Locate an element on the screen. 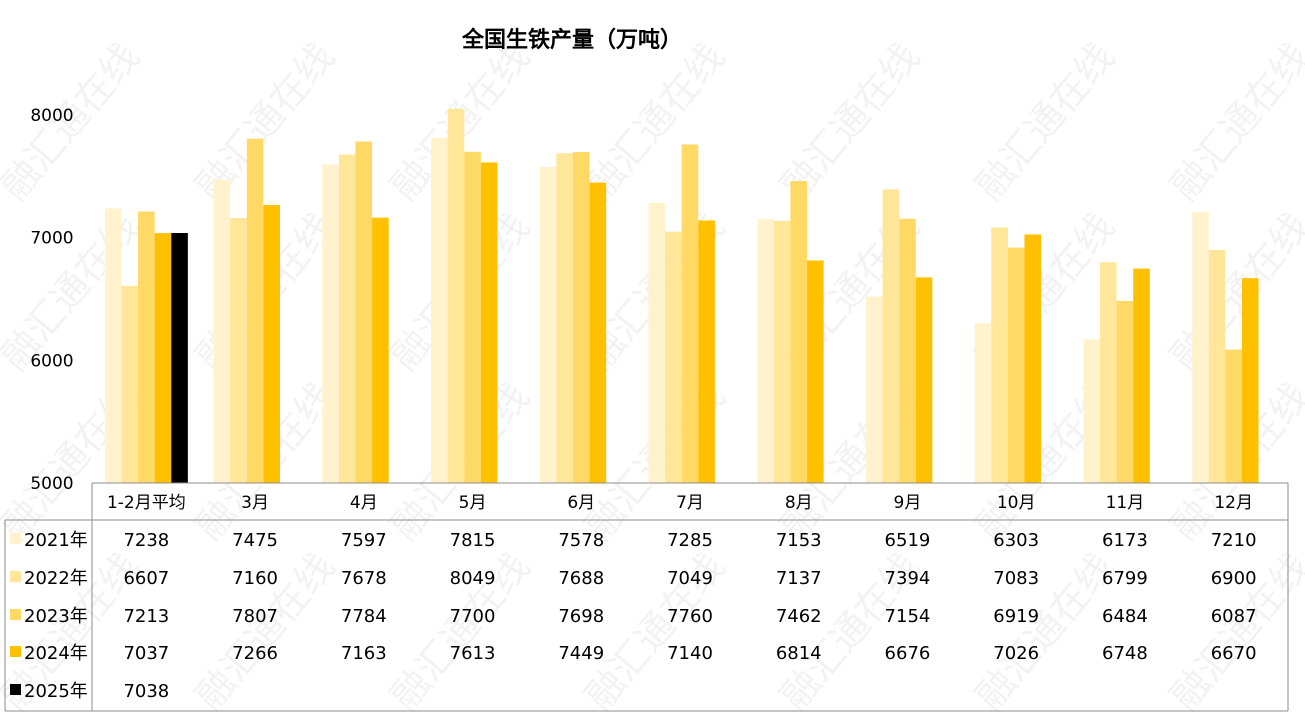 Image resolution: width=1305 pixels, height=715 pixels. data-label: 7163 is located at coordinates (364, 653).